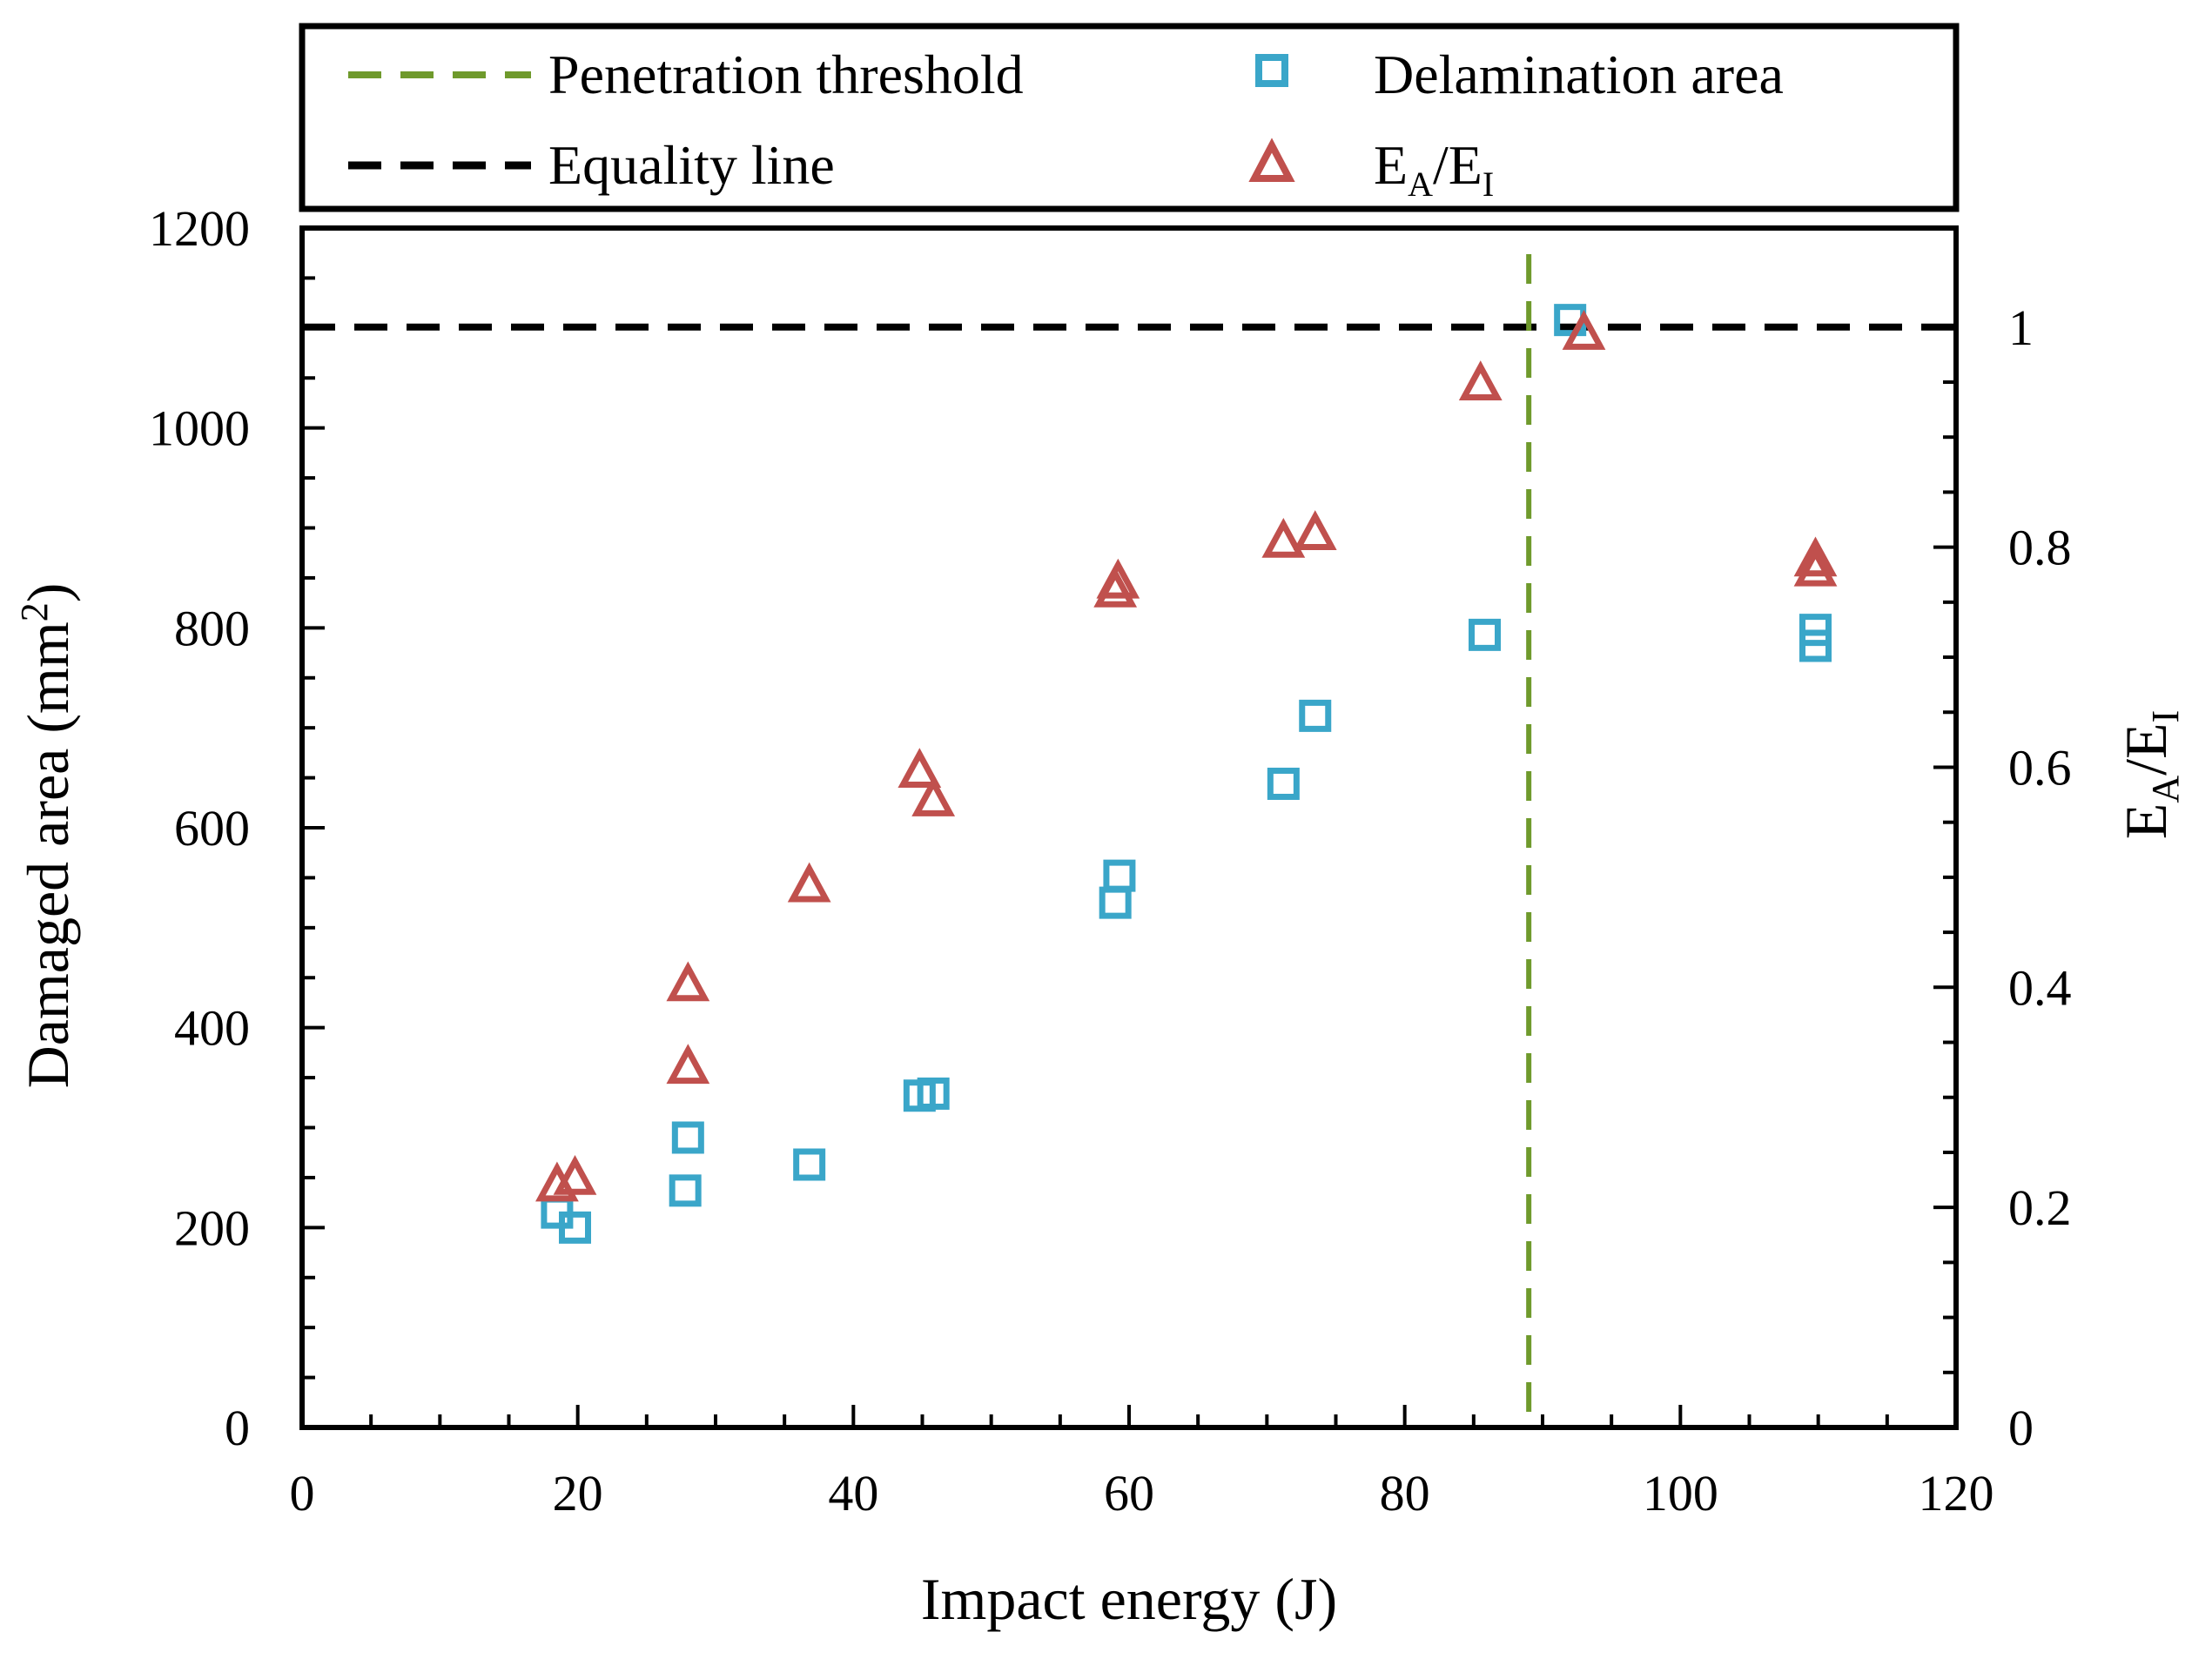 The image size is (2212, 1659). I want to click on y-tick-label: 1000, so click(199, 428).